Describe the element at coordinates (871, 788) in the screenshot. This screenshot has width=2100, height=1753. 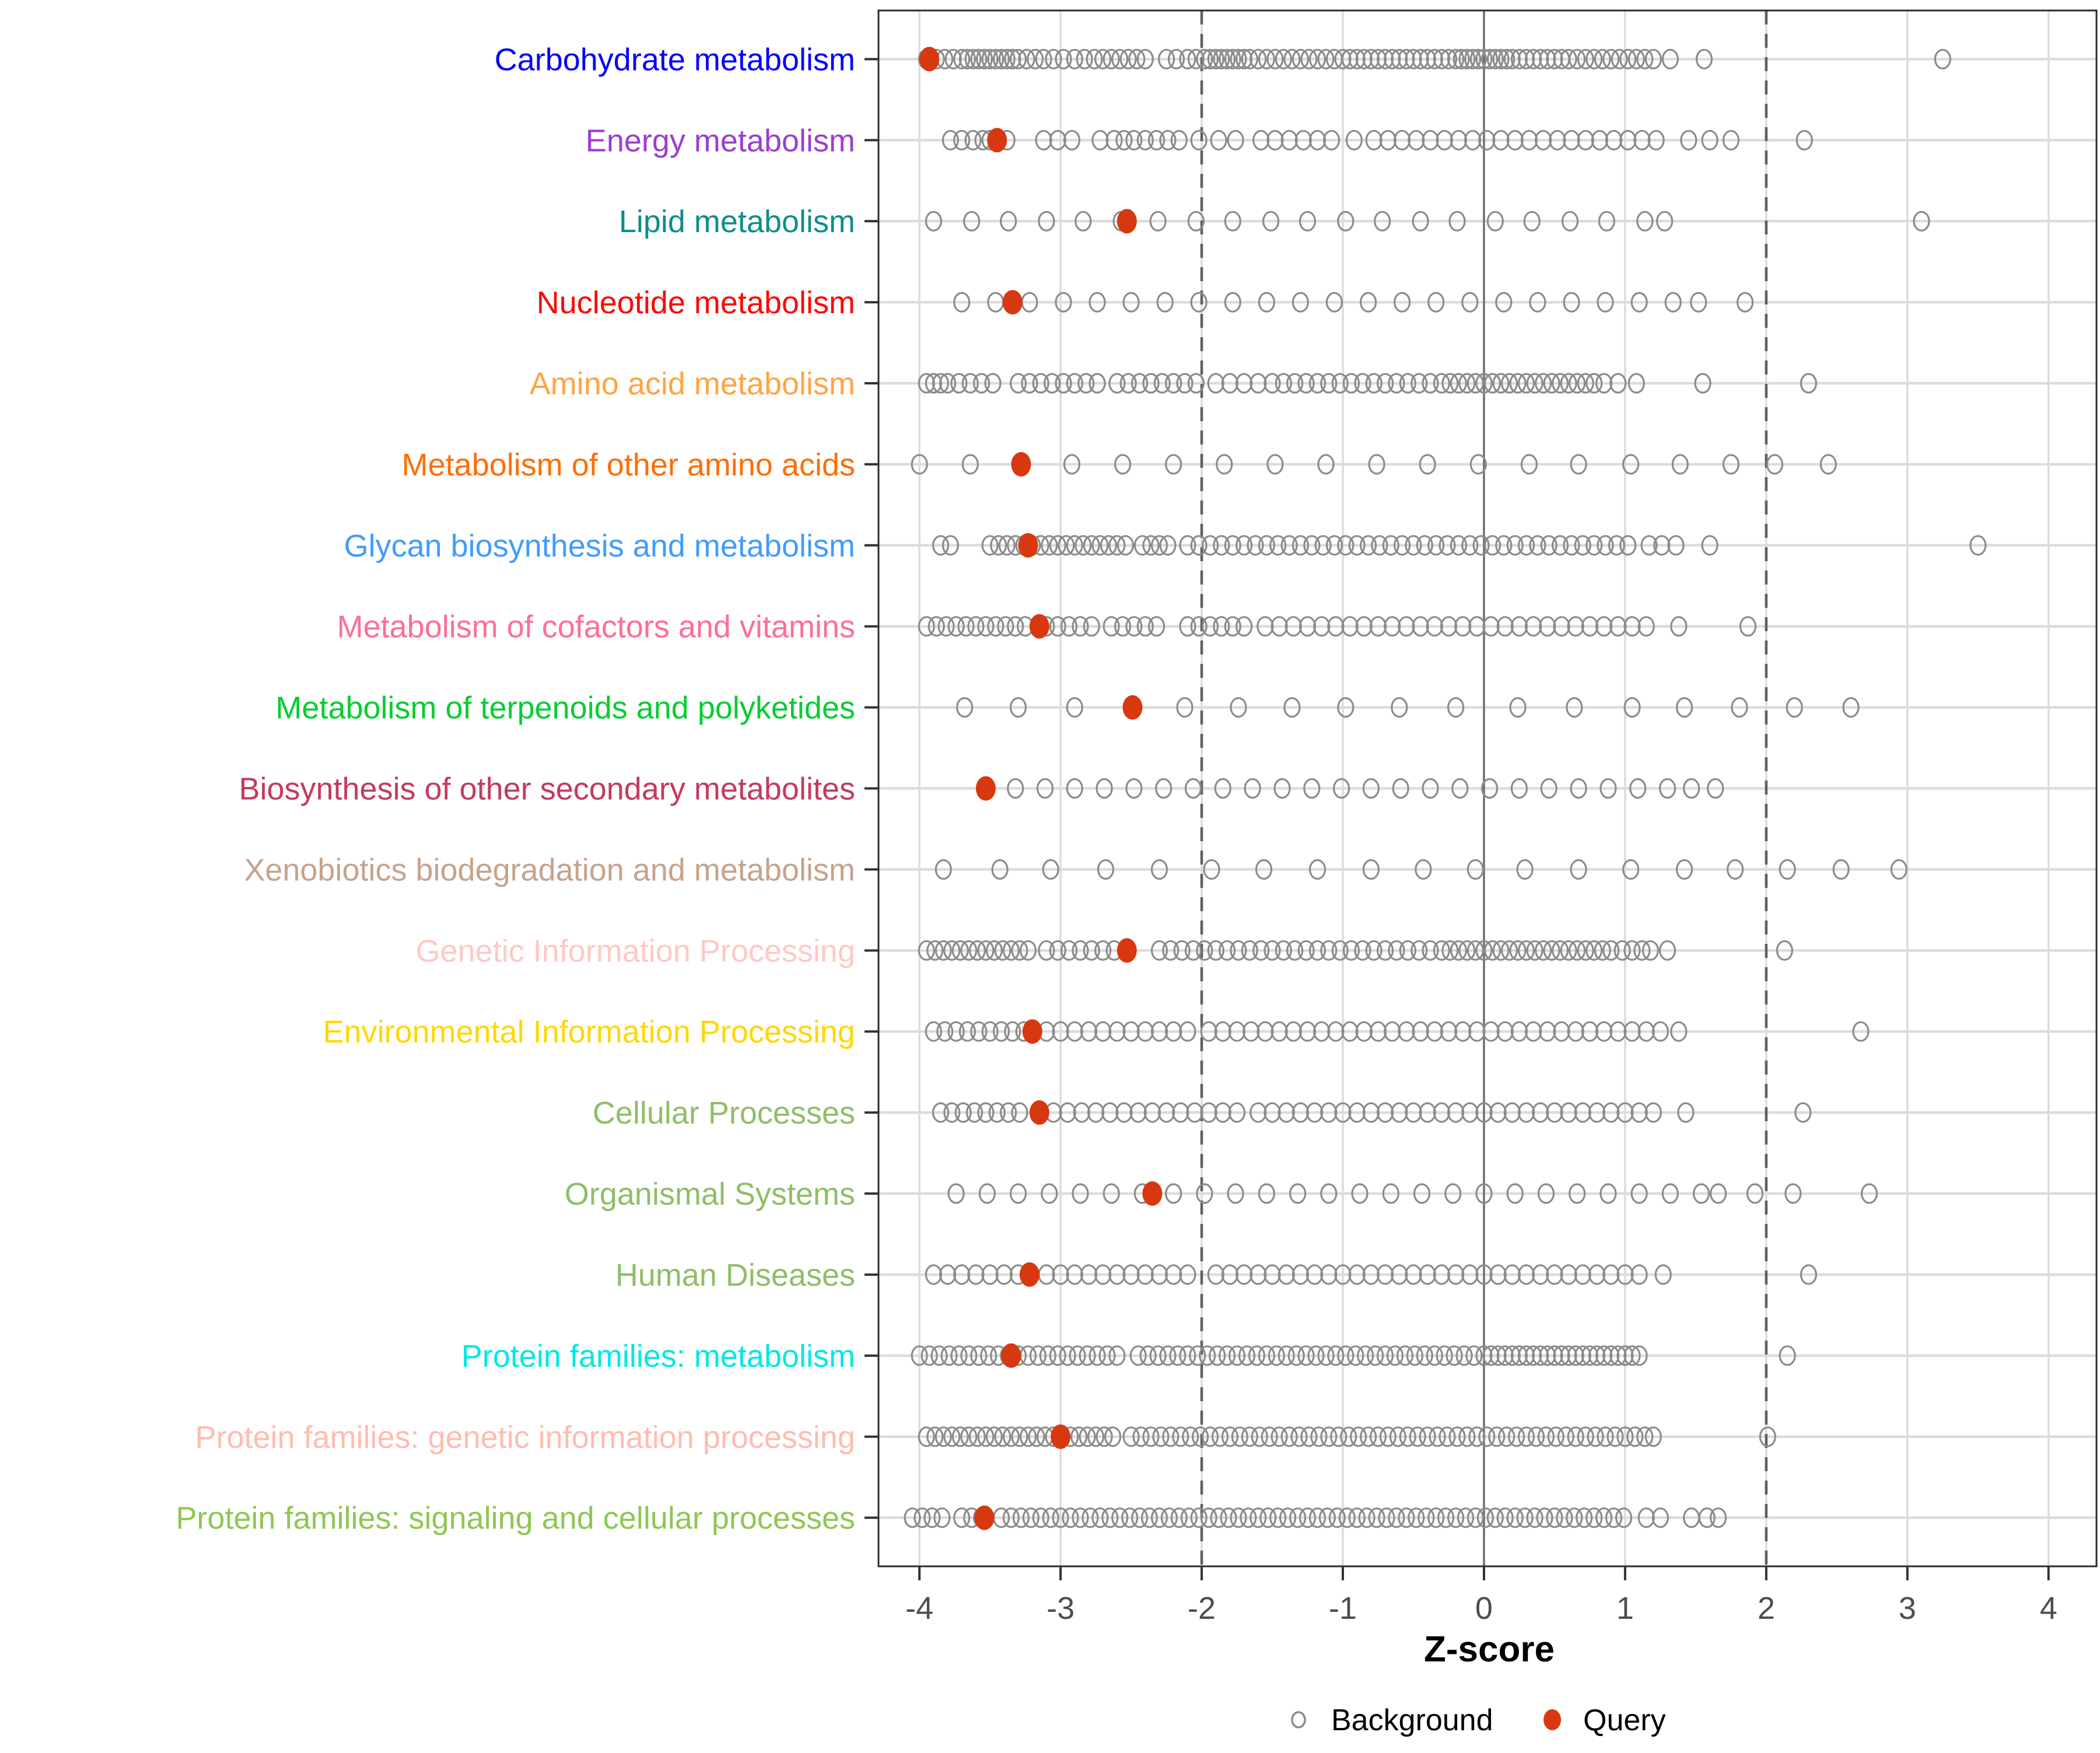
I see `y-axis-ticks` at that location.